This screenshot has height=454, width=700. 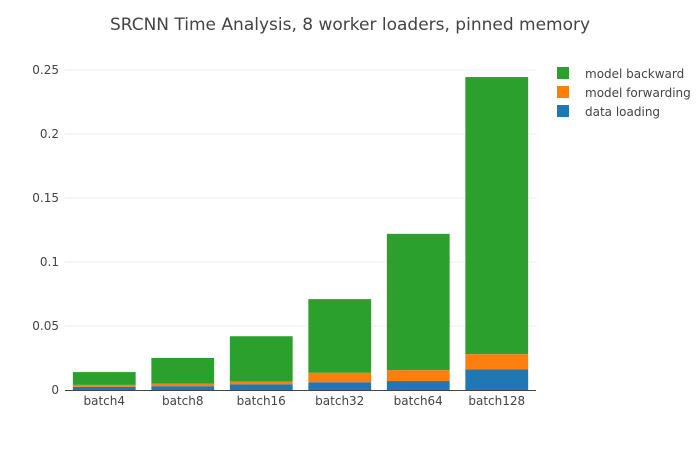 What do you see at coordinates (418, 401) in the screenshot?
I see `x-tick-label: batch64` at bounding box center [418, 401].